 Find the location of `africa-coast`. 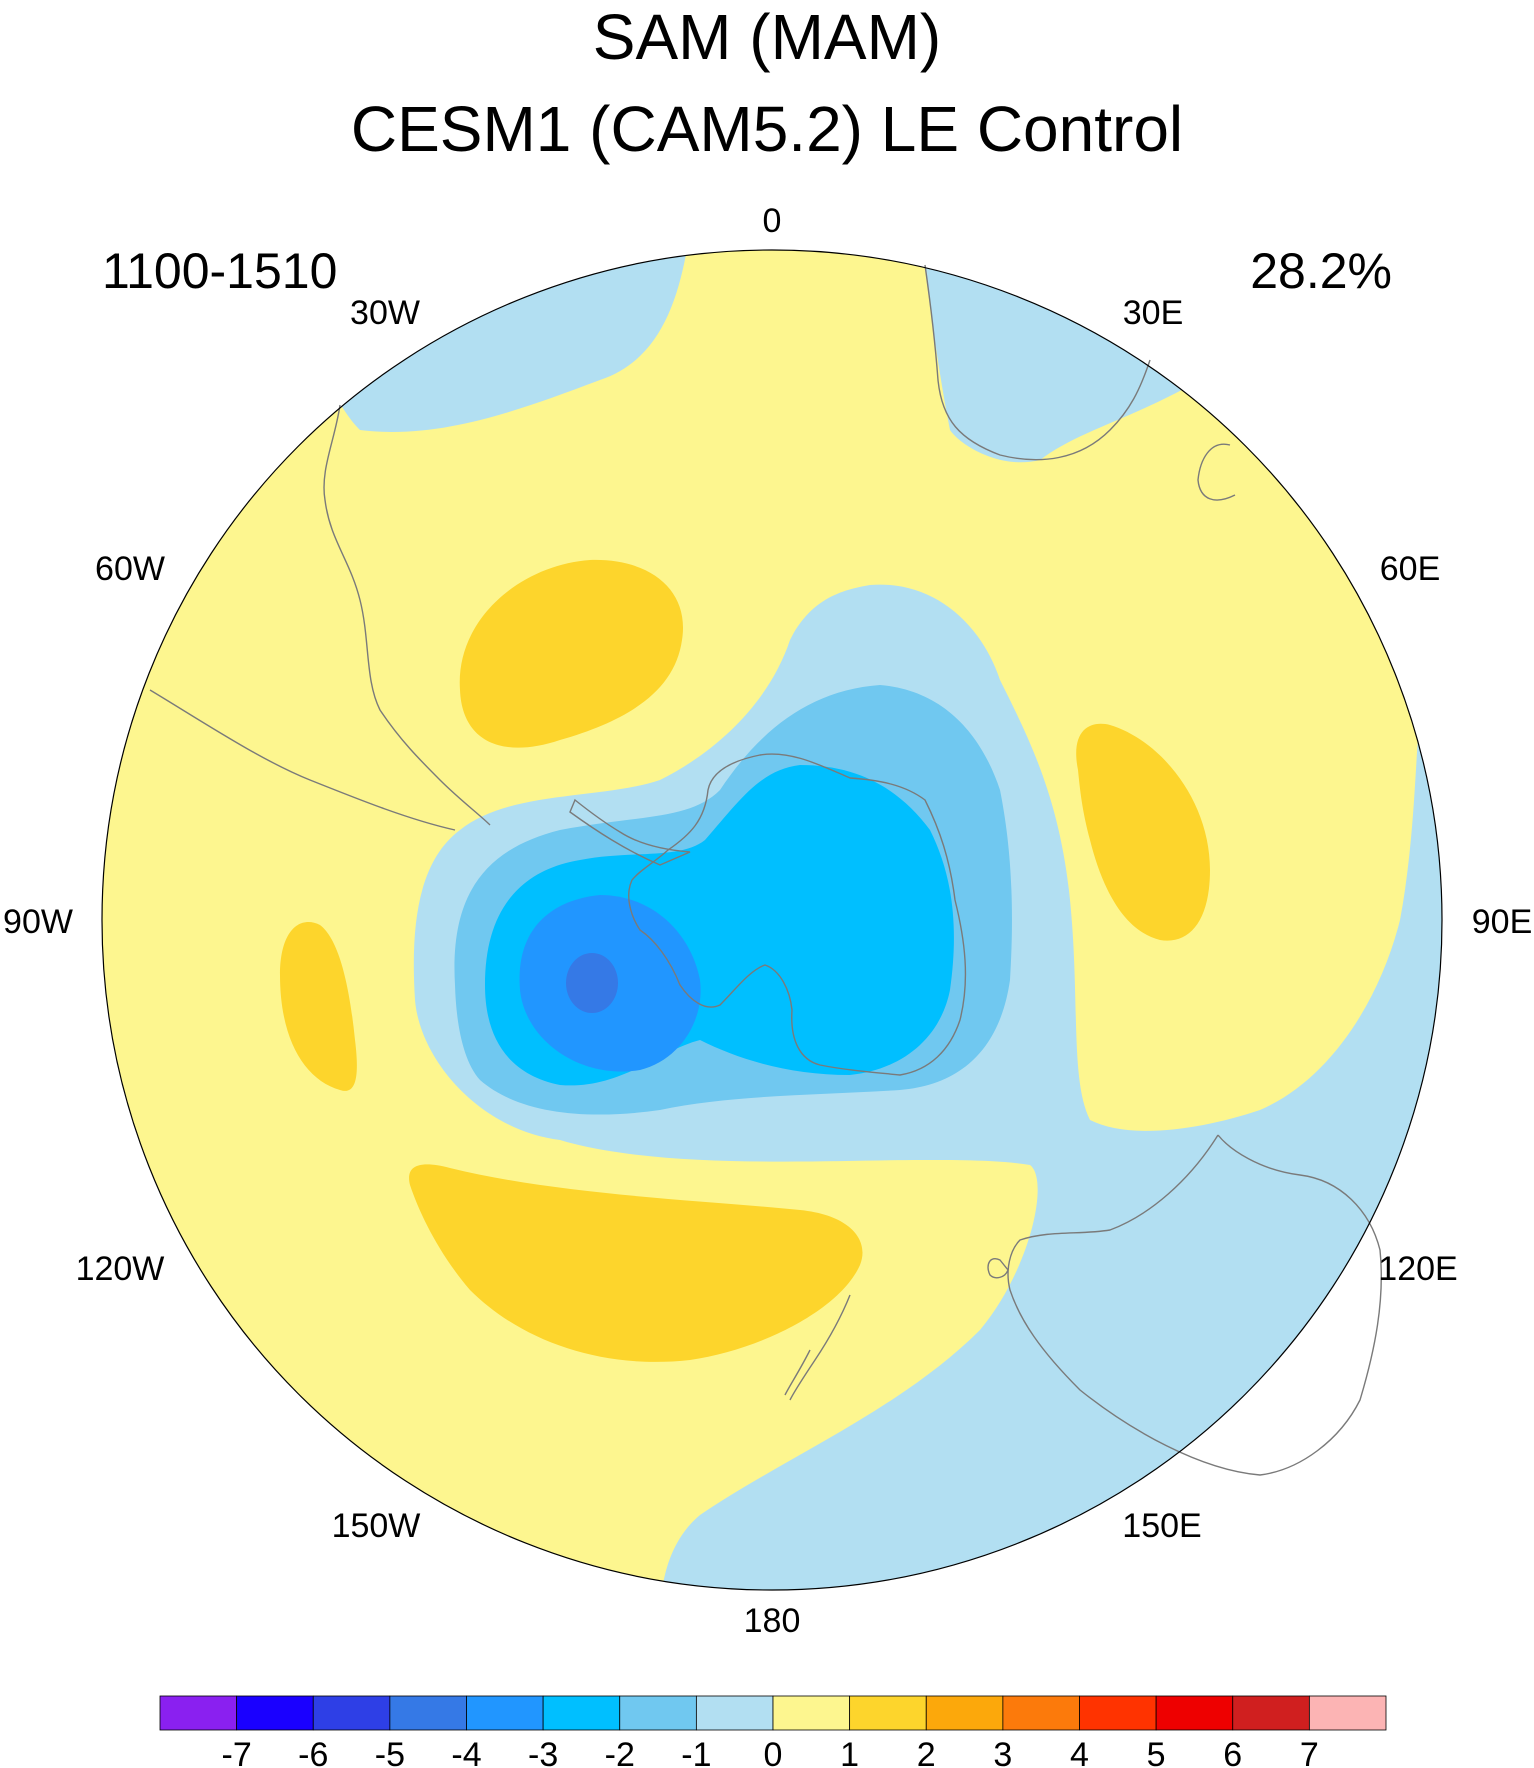

africa-coast is located at coordinates (1037, 362).